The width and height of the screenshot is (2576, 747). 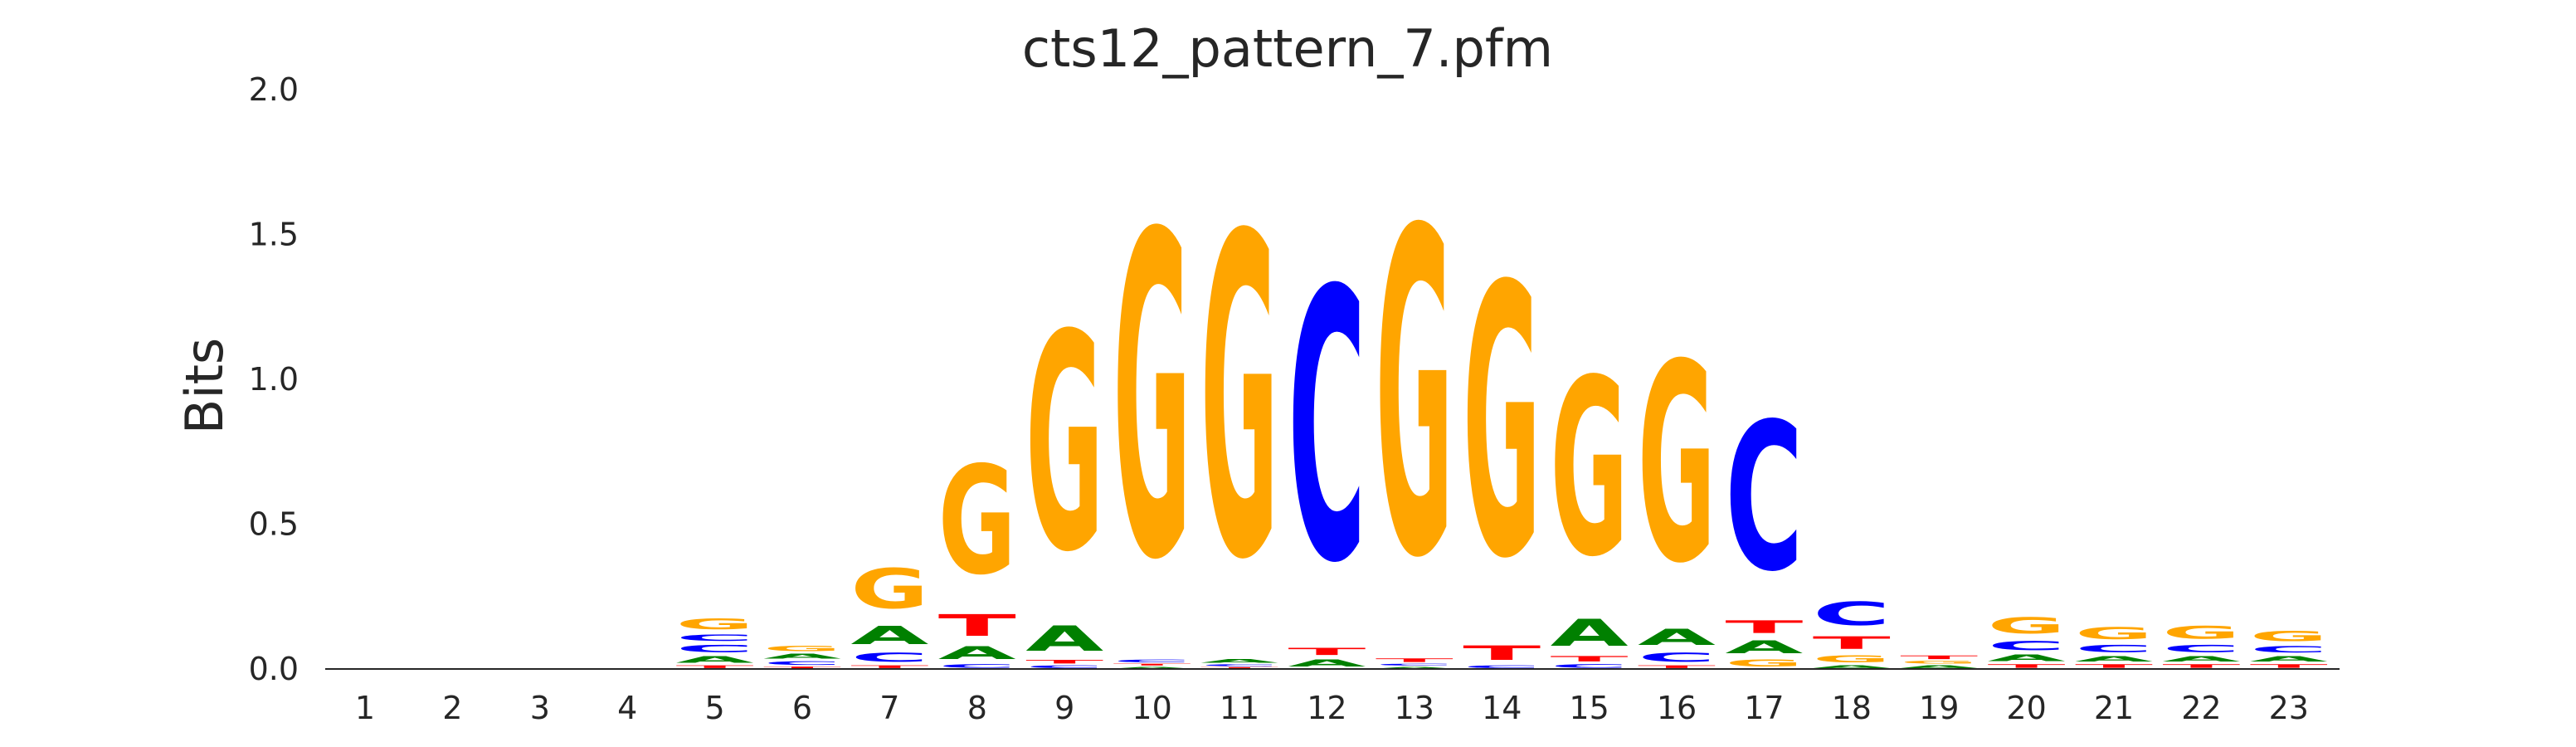 I want to click on y-axis-label: Bits, so click(x=204, y=386).